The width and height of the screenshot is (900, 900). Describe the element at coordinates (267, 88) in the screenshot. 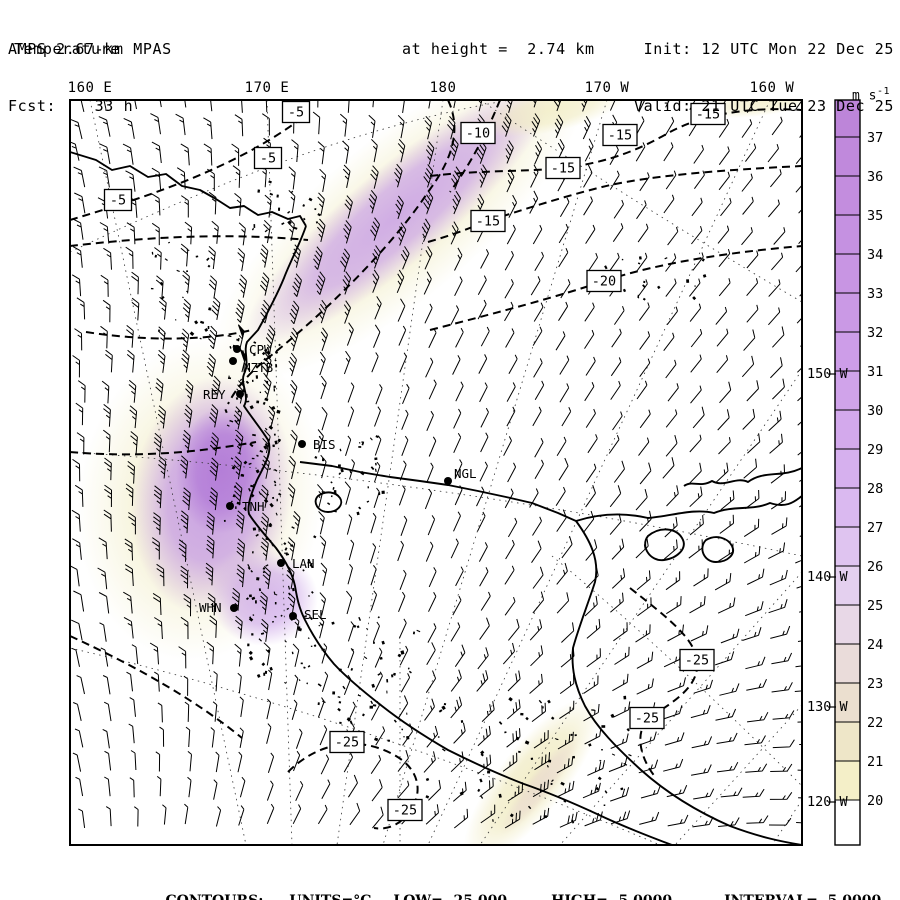

I see `x-axis-tick-label: 170 E` at that location.